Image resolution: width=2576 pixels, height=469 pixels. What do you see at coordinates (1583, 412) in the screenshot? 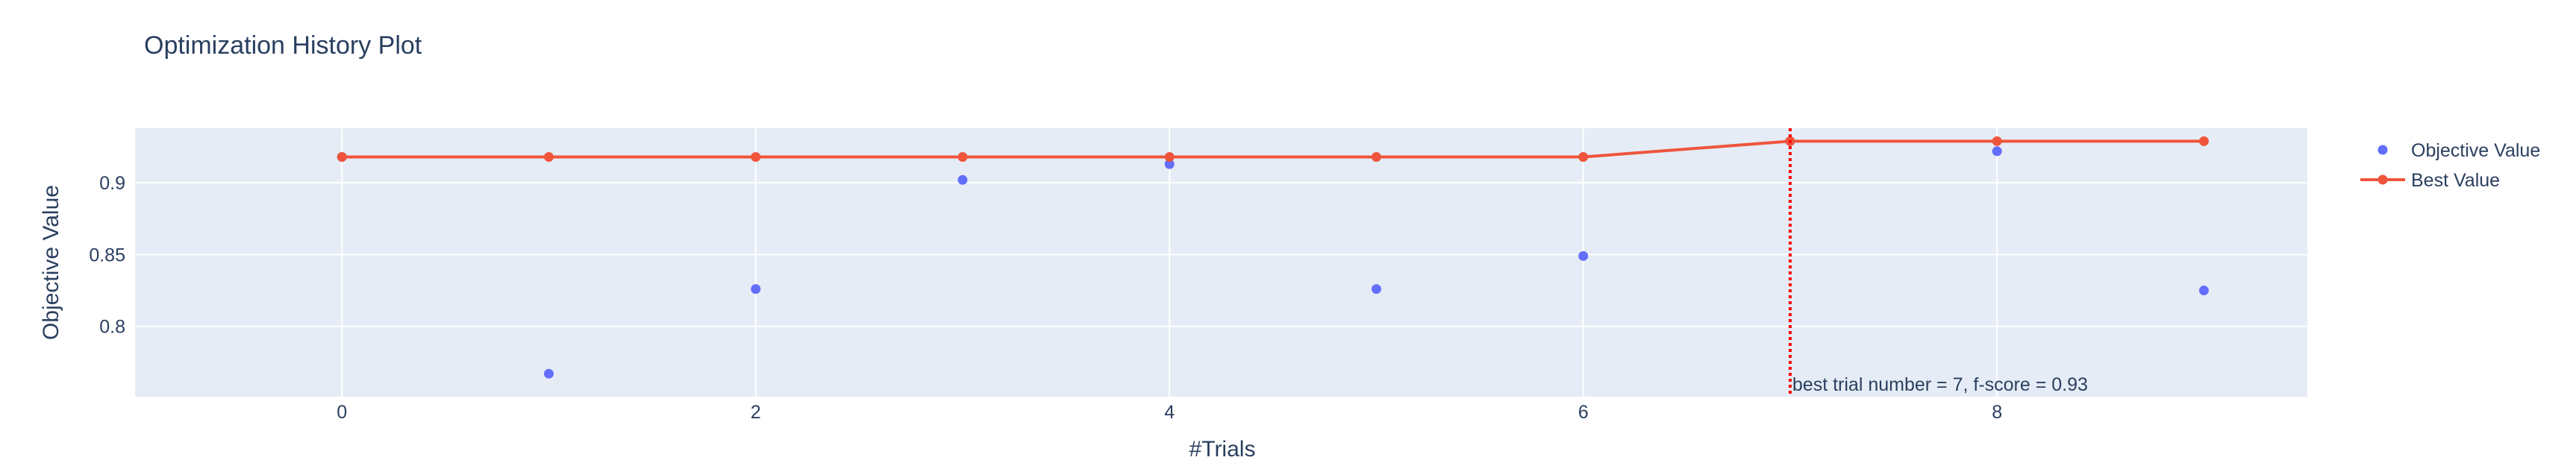
I see `x-tick-label: 6` at bounding box center [1583, 412].